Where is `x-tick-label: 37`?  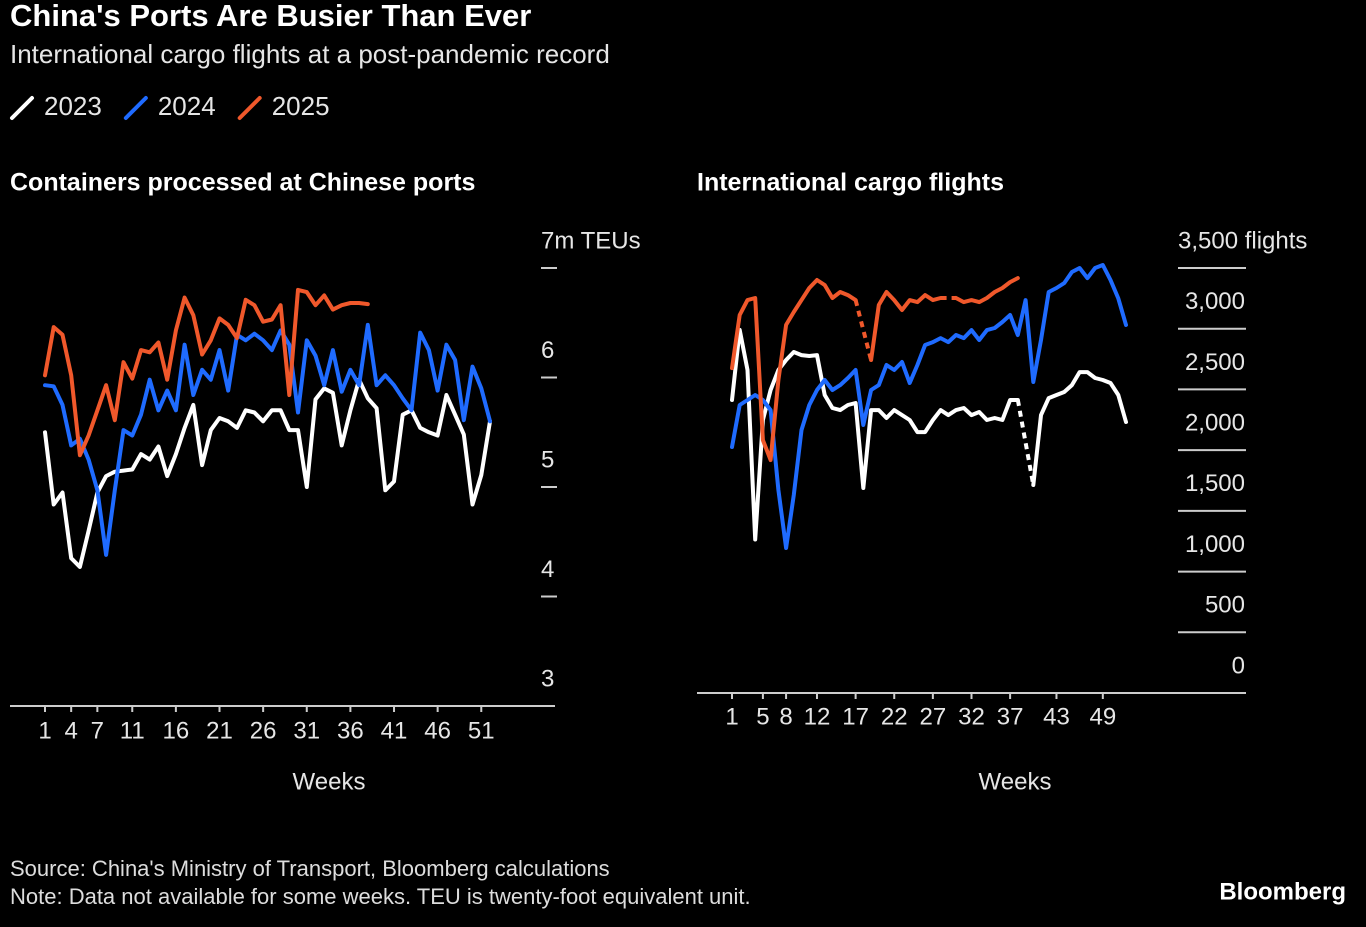 x-tick-label: 37 is located at coordinates (1010, 716).